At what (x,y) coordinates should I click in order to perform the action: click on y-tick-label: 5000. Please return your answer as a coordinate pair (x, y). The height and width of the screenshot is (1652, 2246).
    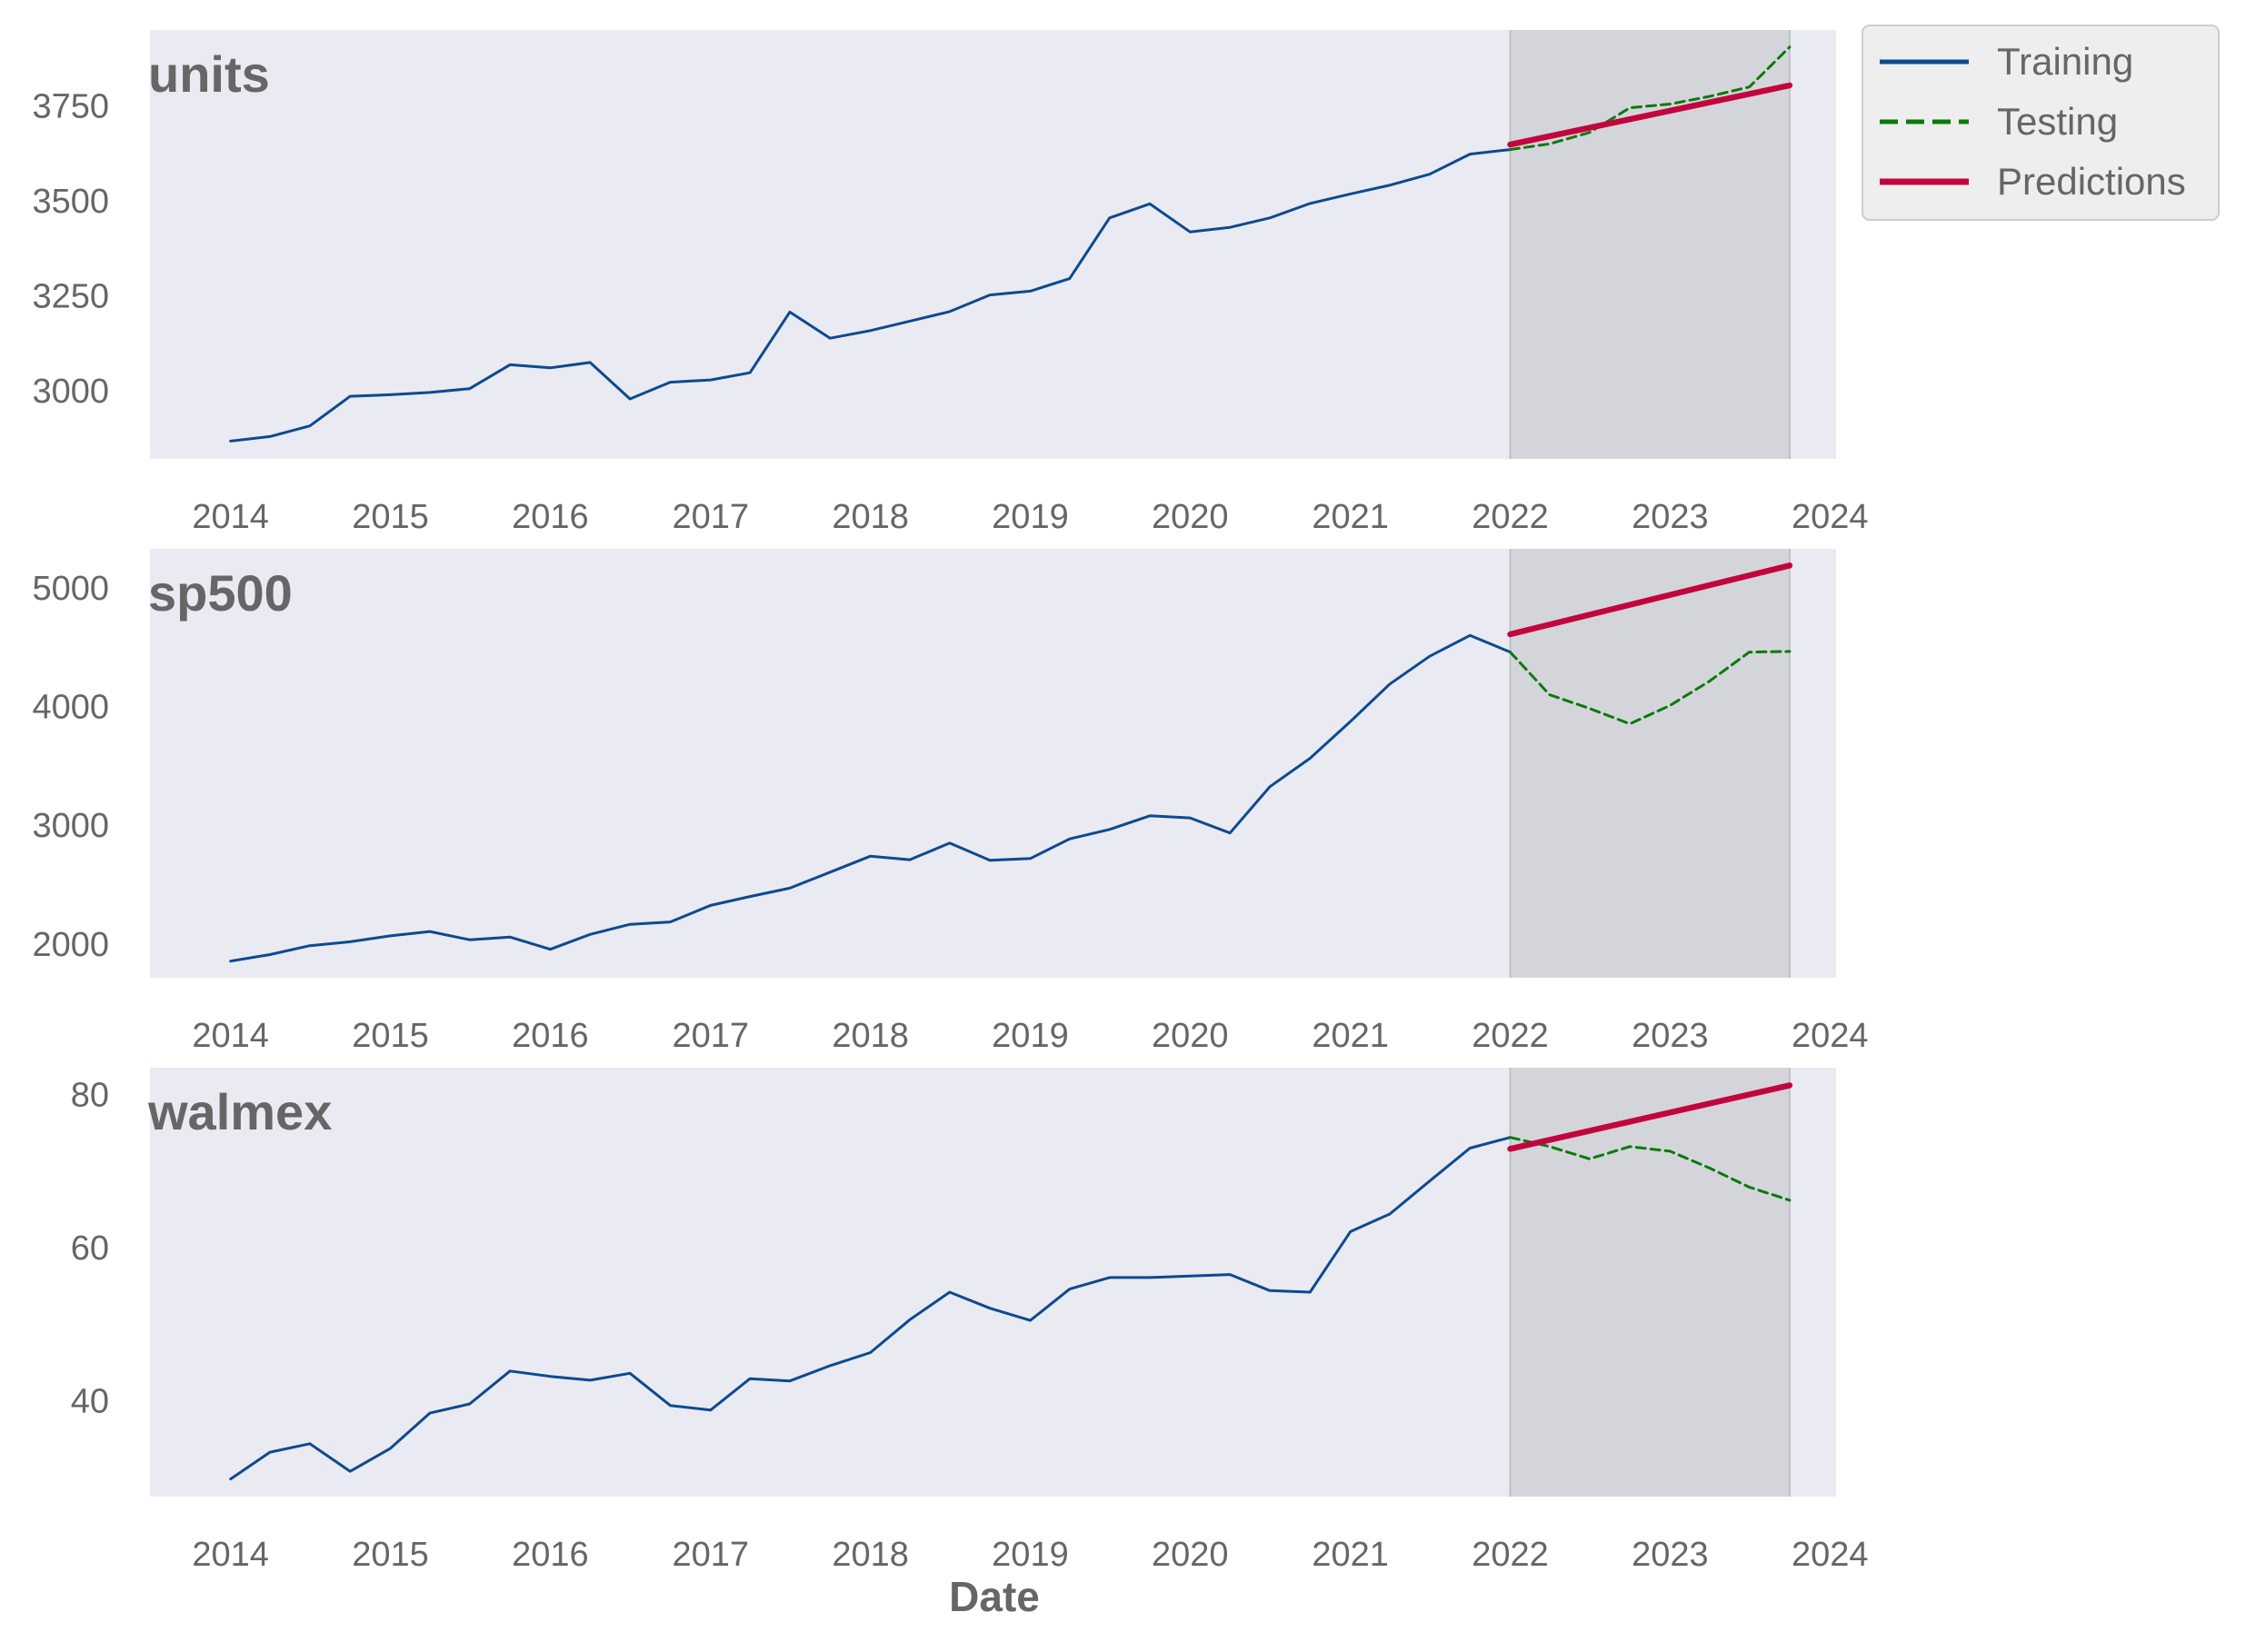
    Looking at the image, I should click on (70, 589).